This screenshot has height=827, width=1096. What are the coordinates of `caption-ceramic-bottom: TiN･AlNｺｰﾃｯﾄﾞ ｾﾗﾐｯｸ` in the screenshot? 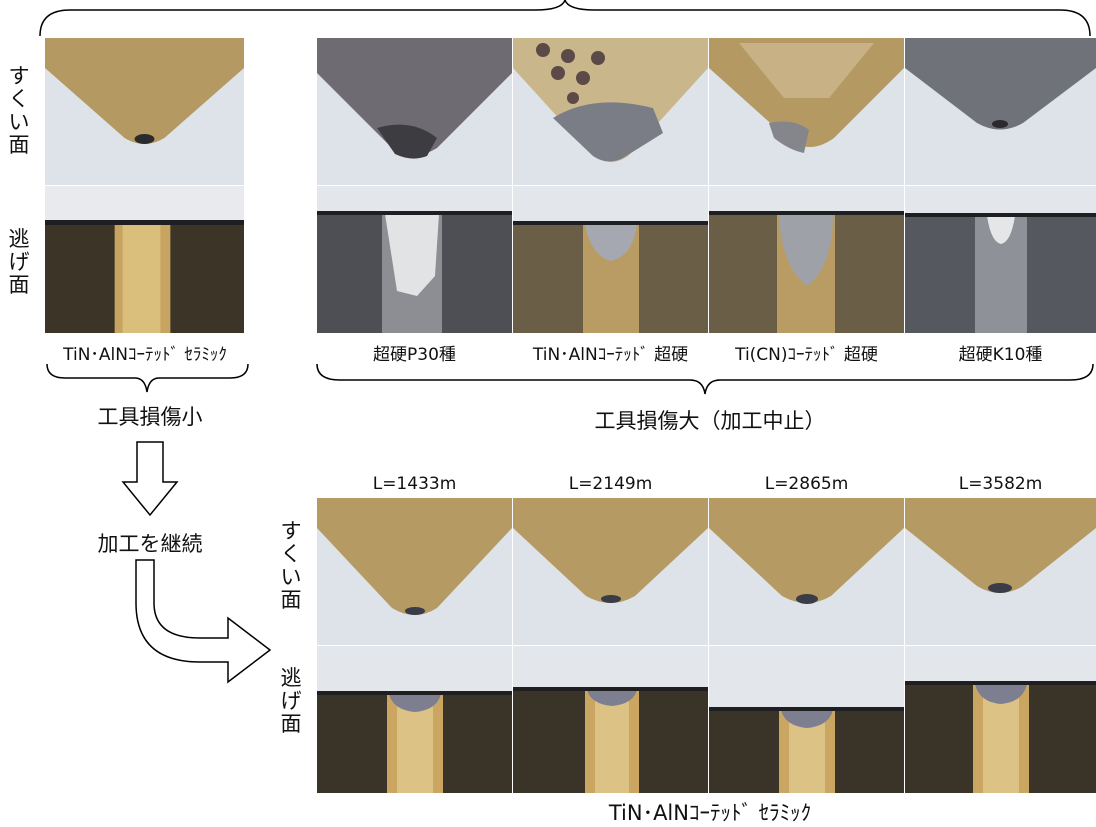 It's located at (710, 813).